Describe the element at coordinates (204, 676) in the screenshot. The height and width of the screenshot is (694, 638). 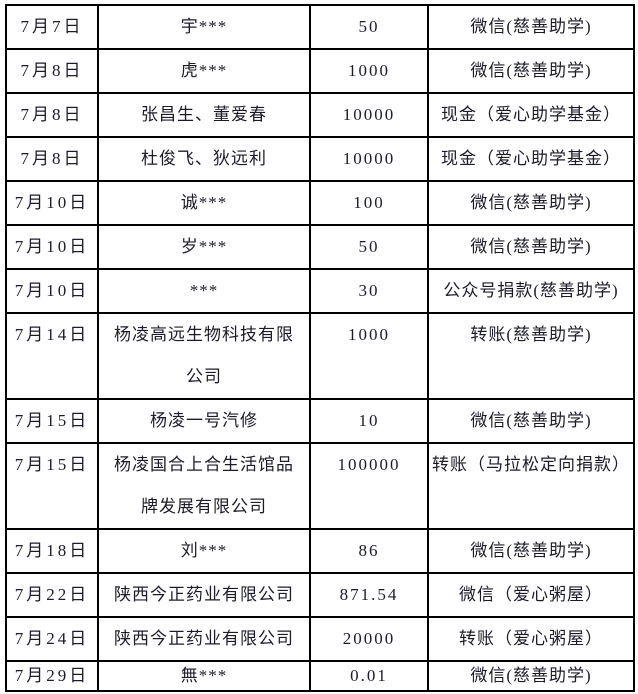
I see `cell-donor: 無***` at that location.